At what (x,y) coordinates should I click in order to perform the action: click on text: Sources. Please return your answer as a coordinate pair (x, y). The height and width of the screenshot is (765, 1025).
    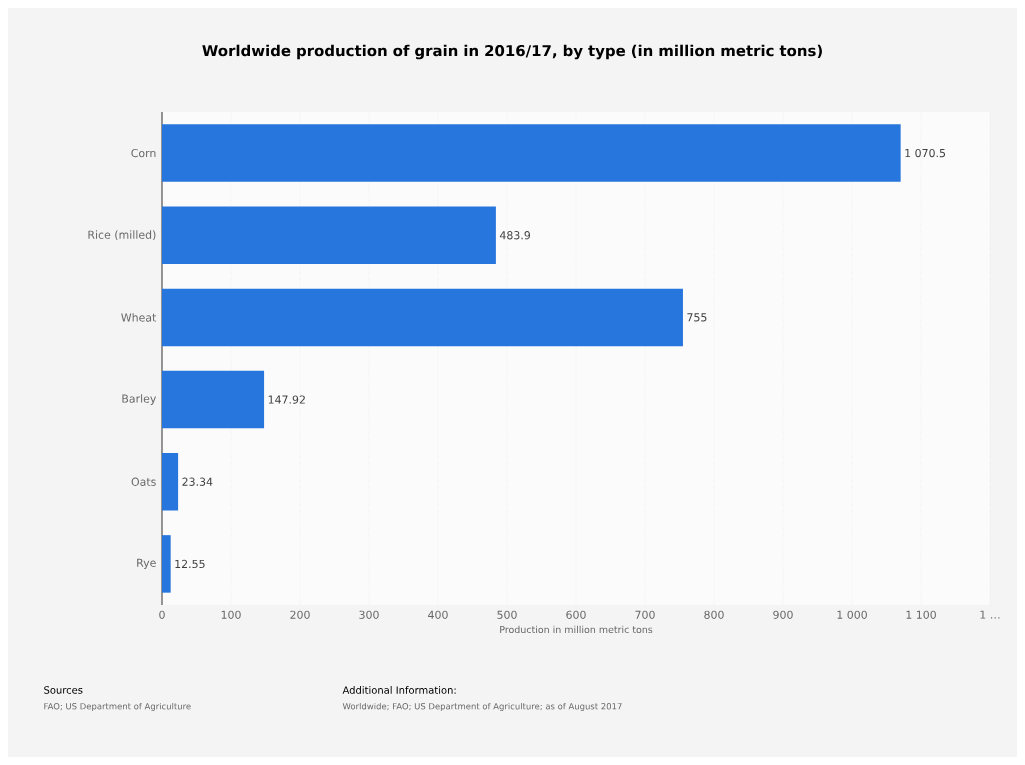
    Looking at the image, I should click on (63, 690).